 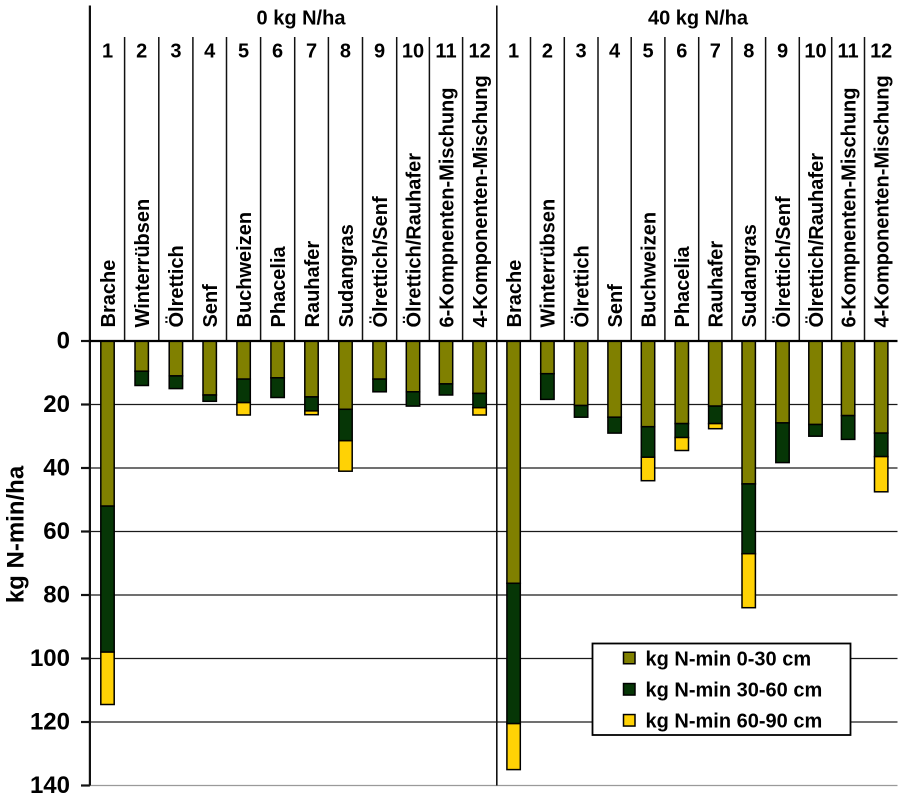 I want to click on svg-text: 40, so click(x=56, y=468).